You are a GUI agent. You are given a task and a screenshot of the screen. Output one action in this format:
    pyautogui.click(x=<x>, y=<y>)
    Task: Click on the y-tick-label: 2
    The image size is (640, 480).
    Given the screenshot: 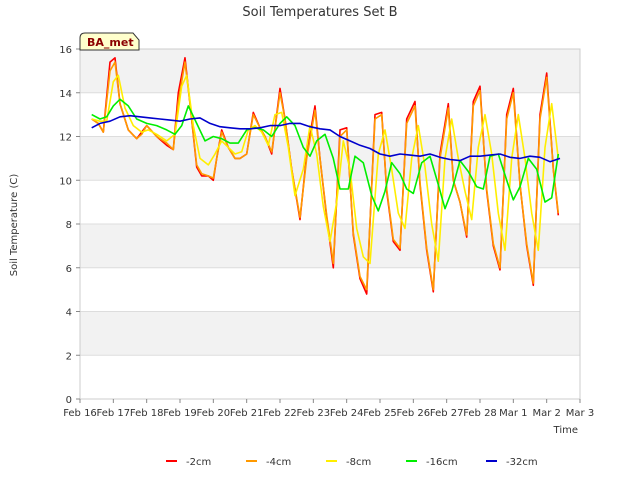 What is the action you would take?
    pyautogui.click(x=69, y=356)
    